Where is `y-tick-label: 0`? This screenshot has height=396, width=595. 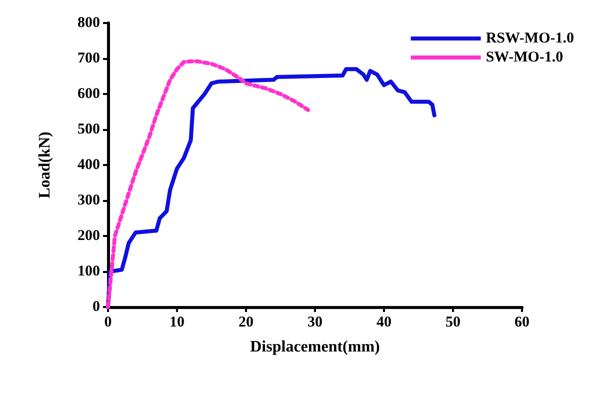
y-tick-label: 0 is located at coordinates (96, 307).